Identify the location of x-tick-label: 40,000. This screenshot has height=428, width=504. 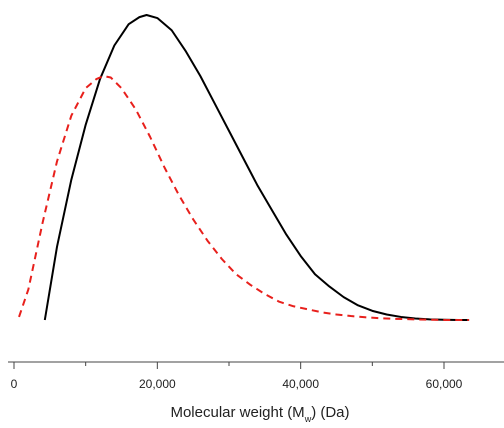
(300, 384).